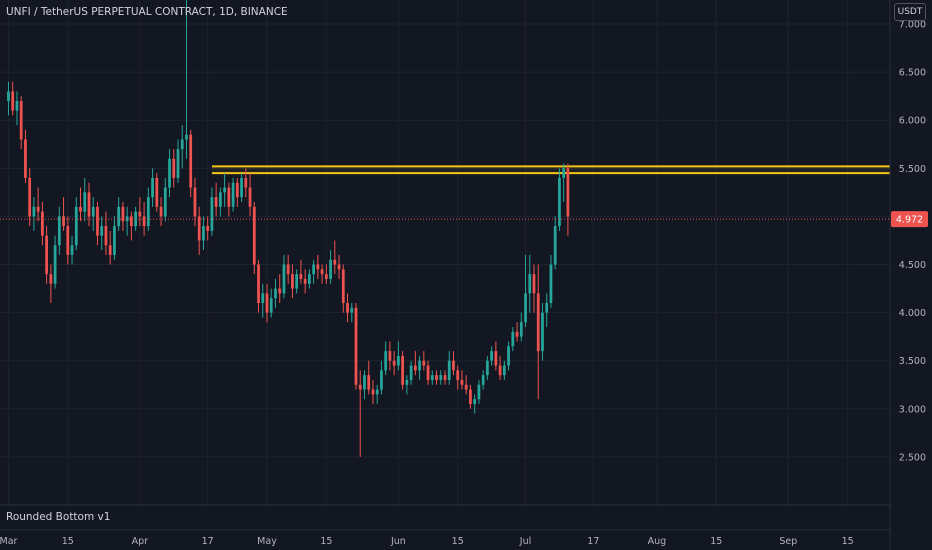 The image size is (932, 550). What do you see at coordinates (427, 541) in the screenshot?
I see `time-axis: Mar 15 Apr 17 May 15 Jun 15 Jul 17 Aug 15 Sep 15` at bounding box center [427, 541].